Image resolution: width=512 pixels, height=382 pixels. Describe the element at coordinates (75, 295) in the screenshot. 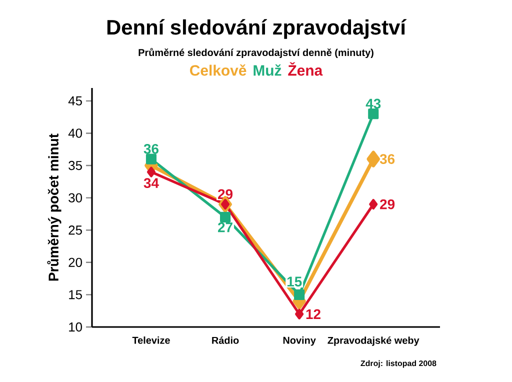

I see `y-tick-label: 15` at that location.